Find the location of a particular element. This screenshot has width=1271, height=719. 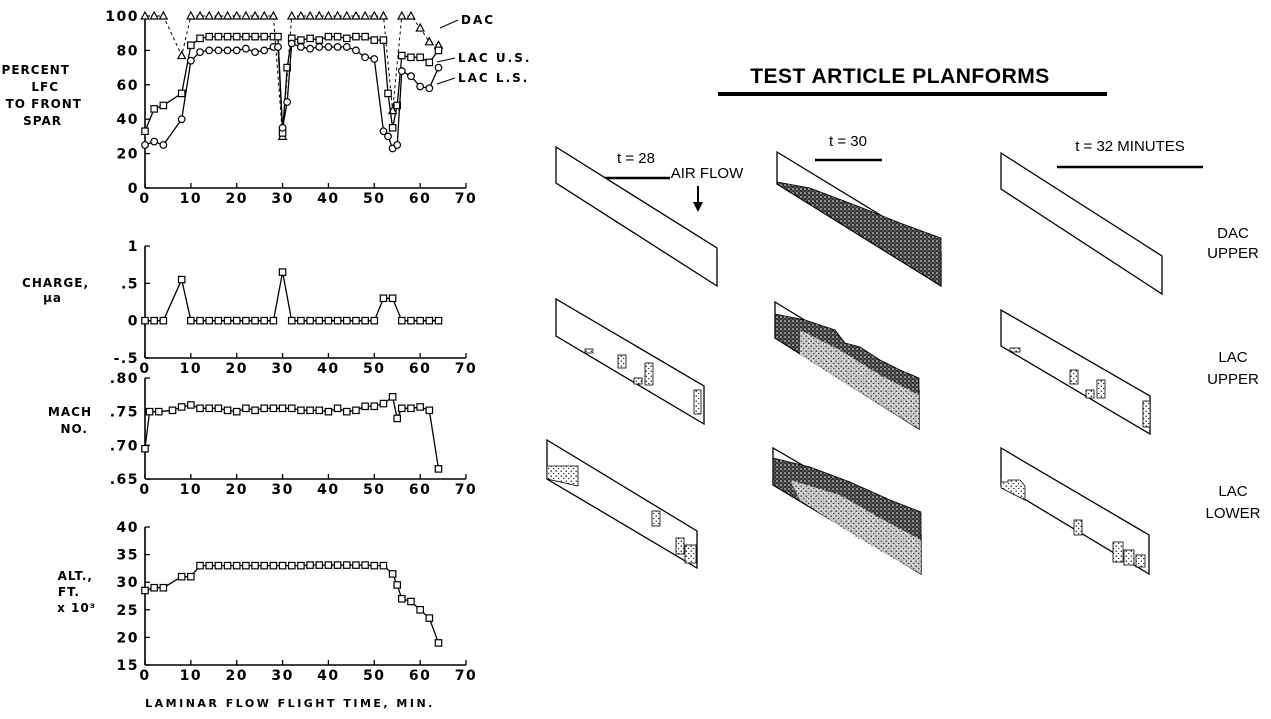

planform-lac-lower-t32 is located at coordinates (1075, 511).